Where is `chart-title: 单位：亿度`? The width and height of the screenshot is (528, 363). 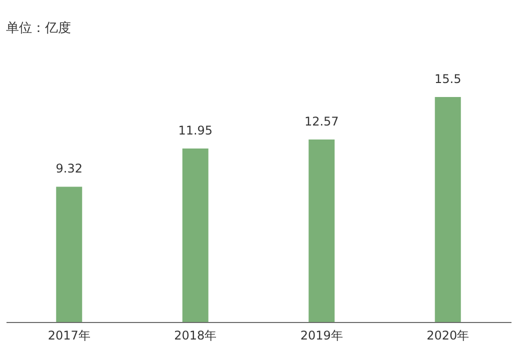 chart-title: 单位：亿度 is located at coordinates (38, 28).